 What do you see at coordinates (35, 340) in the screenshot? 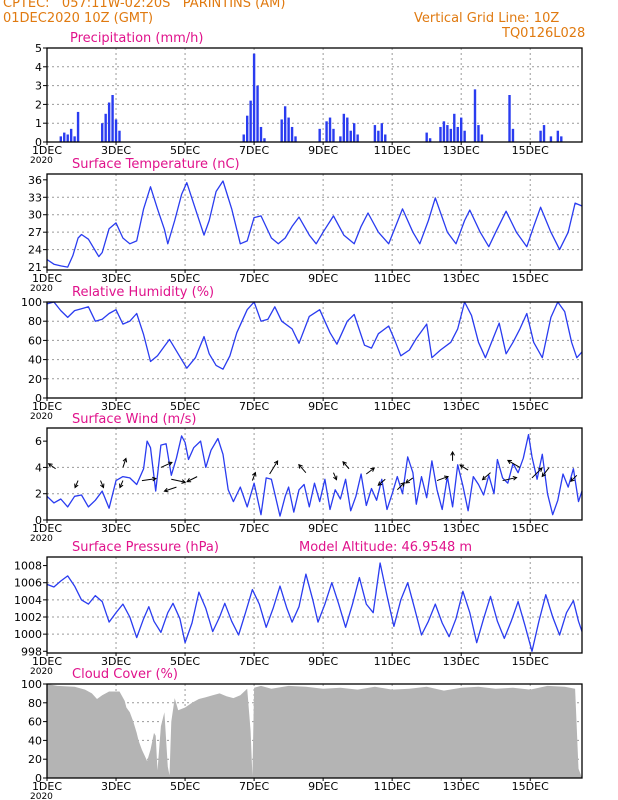
I see `y-tick-label: 60` at bounding box center [35, 340].